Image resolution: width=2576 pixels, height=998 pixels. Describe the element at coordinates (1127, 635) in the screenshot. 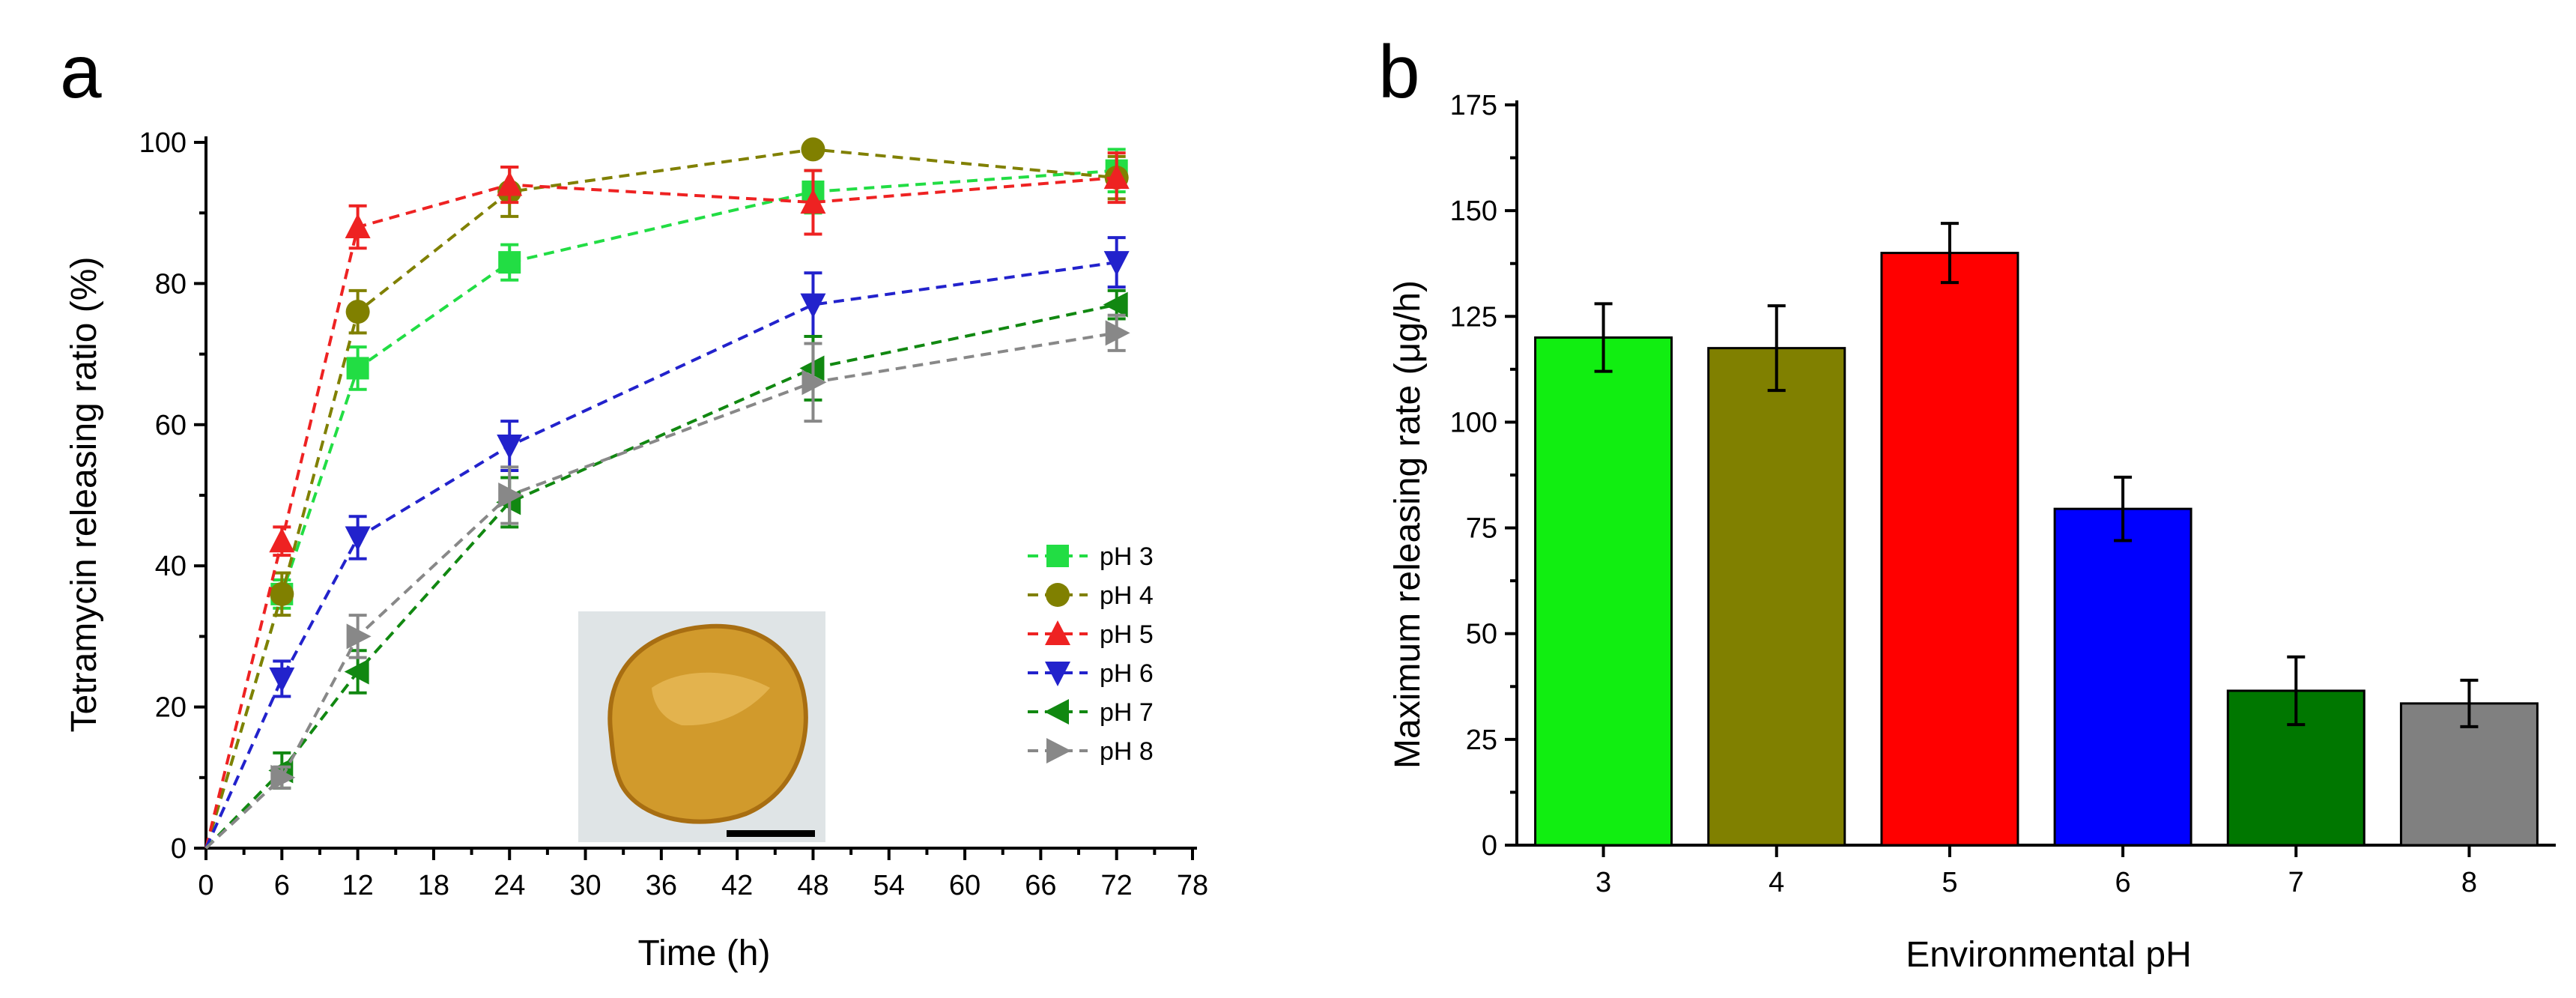

I see `legend-label: pH 5` at that location.